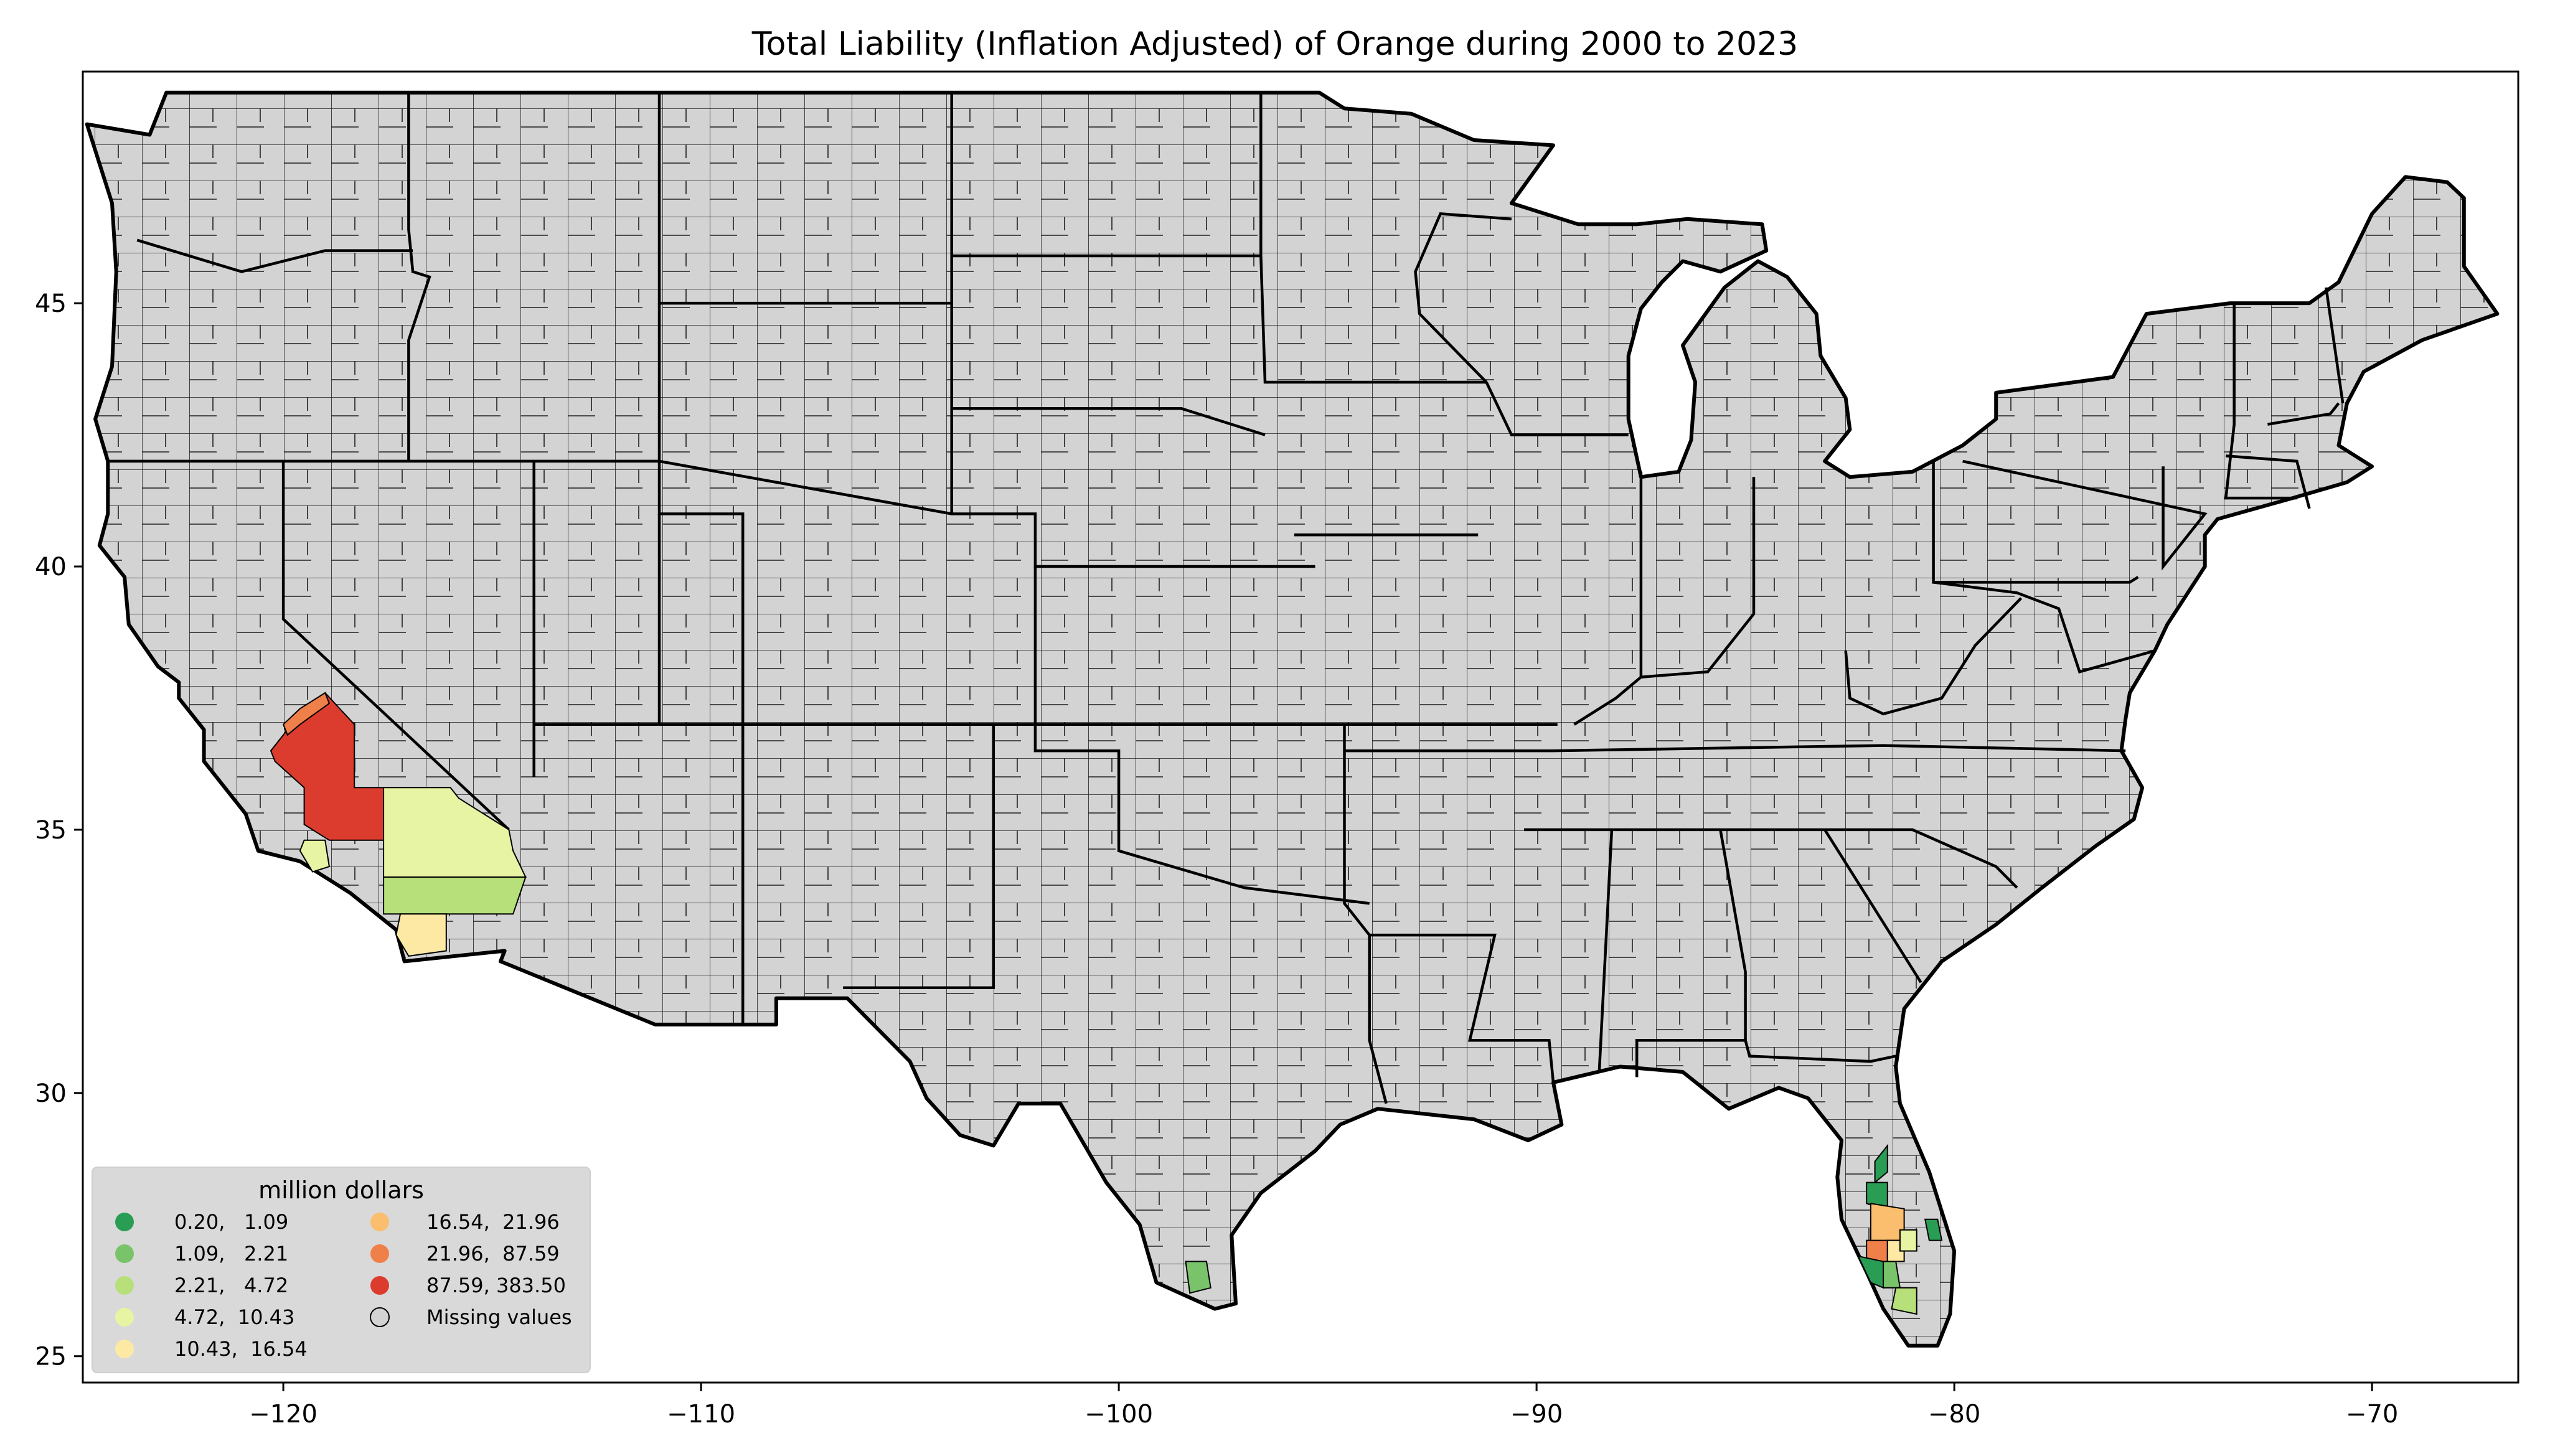 This screenshot has height=1456, width=2550. I want to click on x-tick-label: −100, so click(1118, 1414).